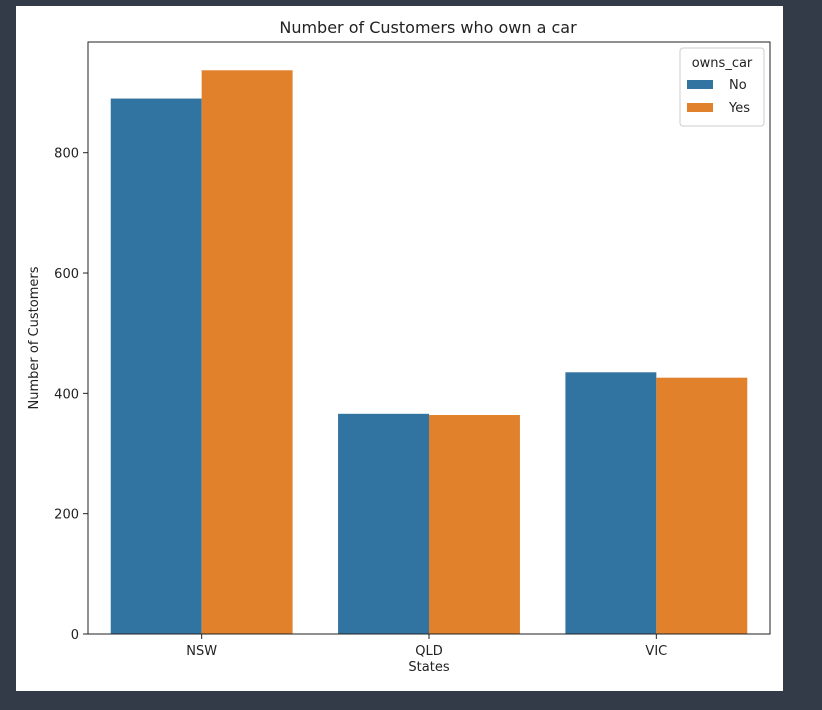  Describe the element at coordinates (383, 523) in the screenshot. I see `bar-qld-no` at that location.